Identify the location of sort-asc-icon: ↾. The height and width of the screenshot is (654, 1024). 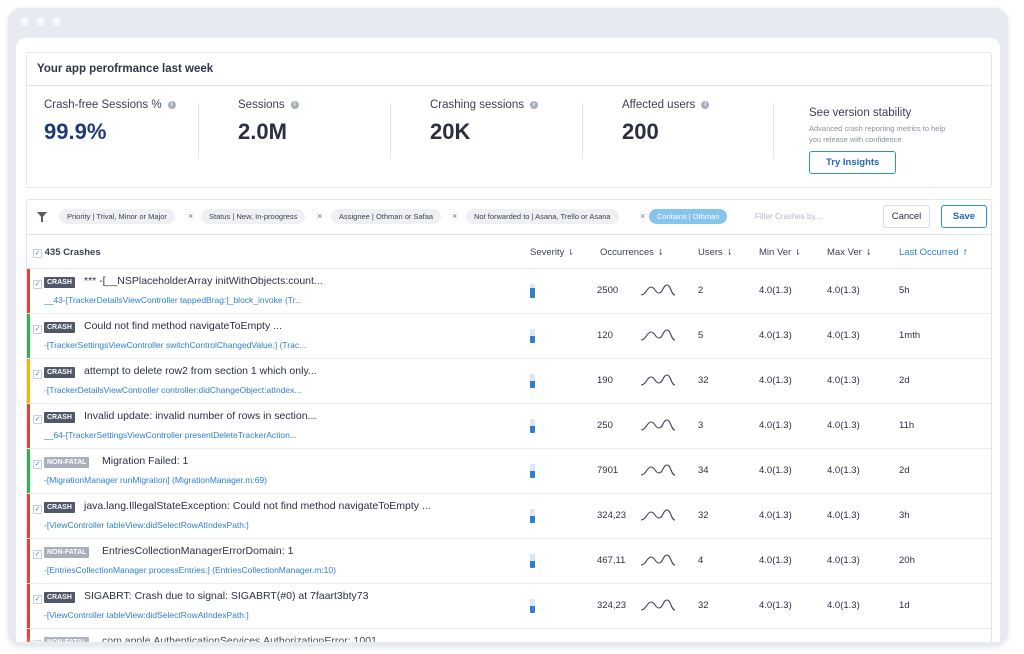
(965, 252).